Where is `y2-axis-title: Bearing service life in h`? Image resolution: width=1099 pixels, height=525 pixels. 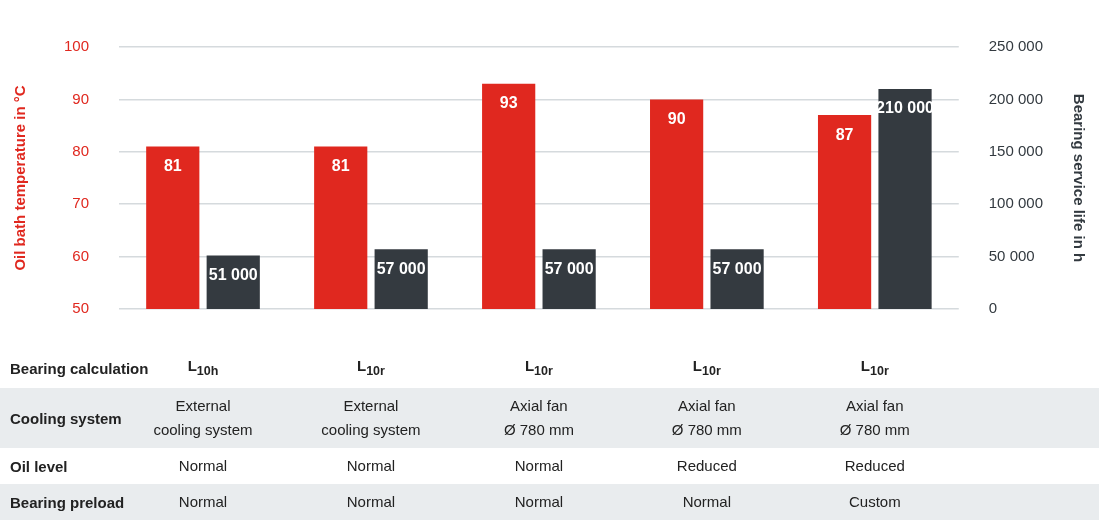
y2-axis-title: Bearing service life in h is located at coordinates (1079, 178).